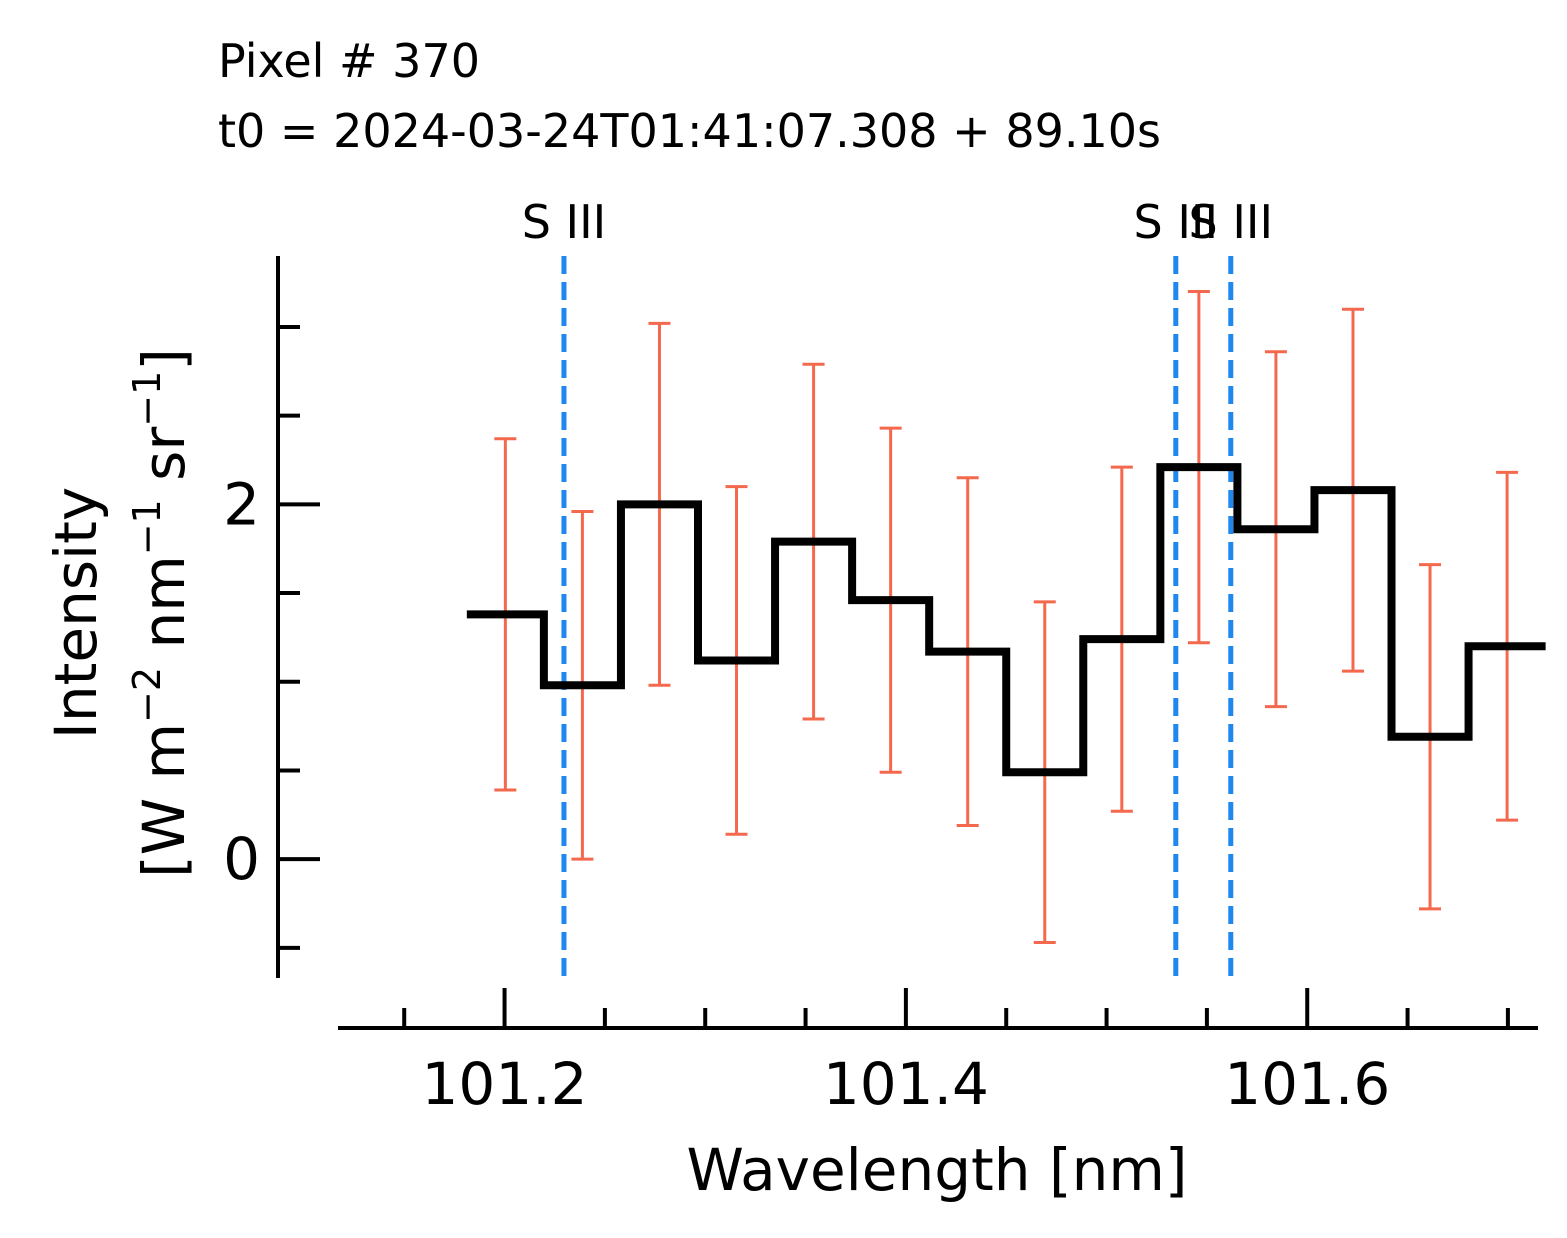  What do you see at coordinates (164, 800) in the screenshot?
I see `ylabel-prefix: [W m` at bounding box center [164, 800].